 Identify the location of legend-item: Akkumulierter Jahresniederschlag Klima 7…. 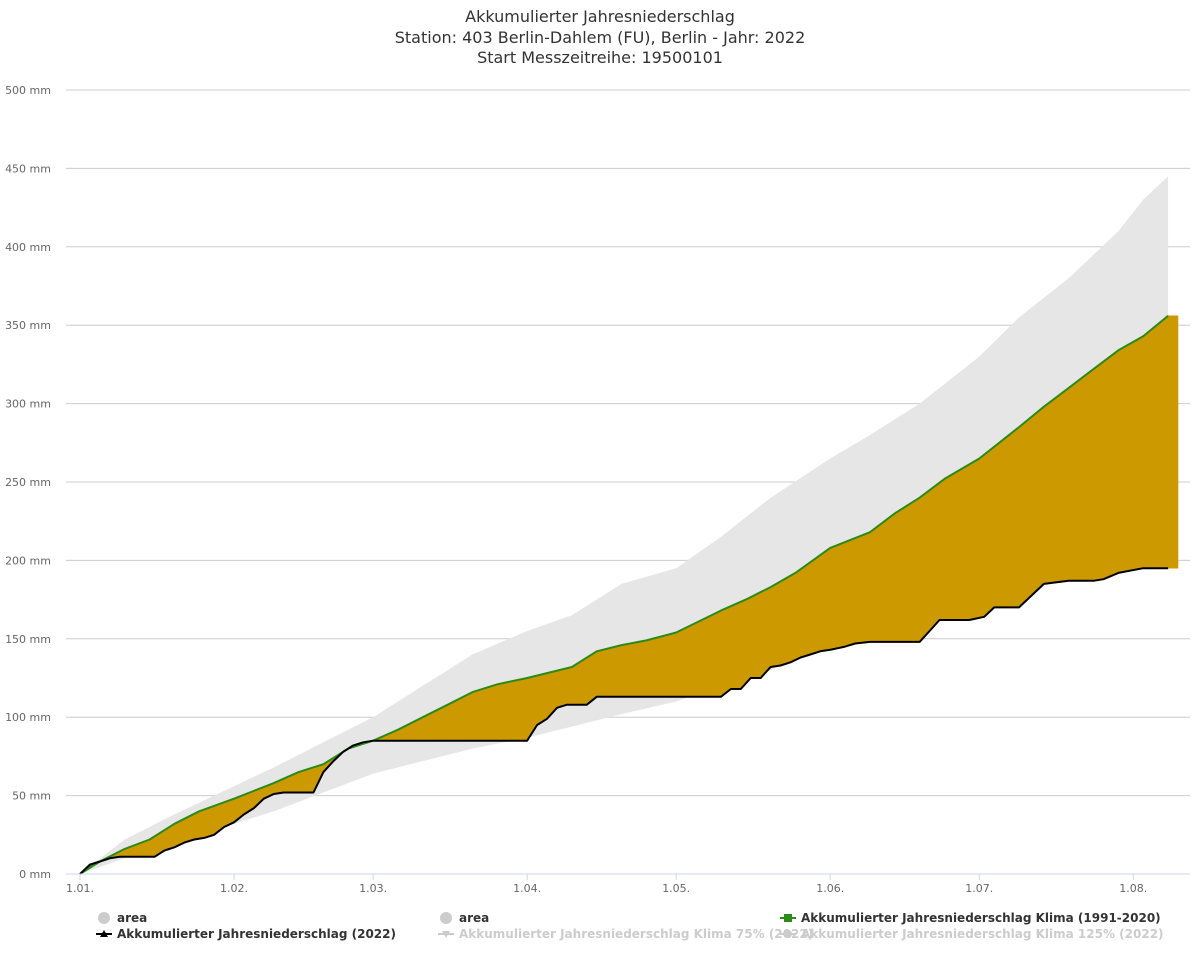
(625, 934).